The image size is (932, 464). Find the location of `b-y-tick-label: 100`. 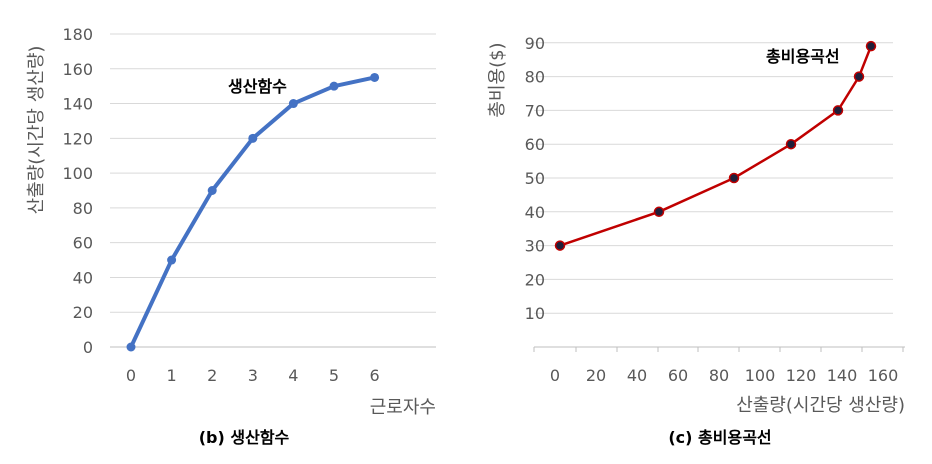

b-y-tick-label: 100 is located at coordinates (77, 173).